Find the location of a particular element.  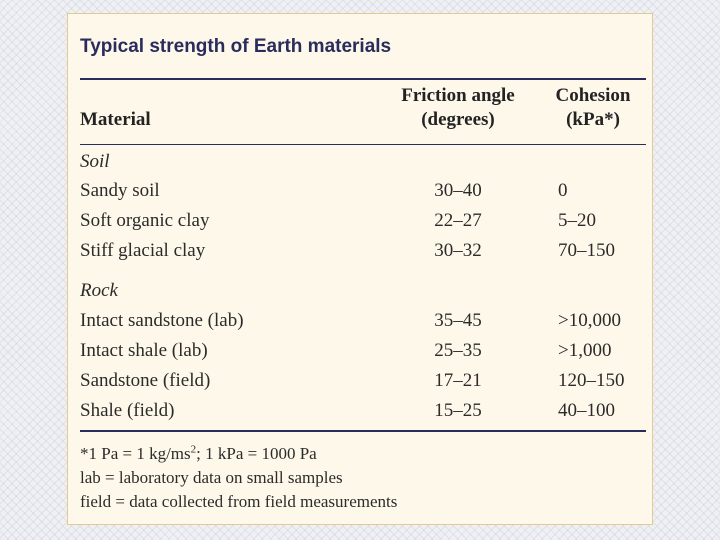

table-row-friction: 22–27 is located at coordinates (458, 220).